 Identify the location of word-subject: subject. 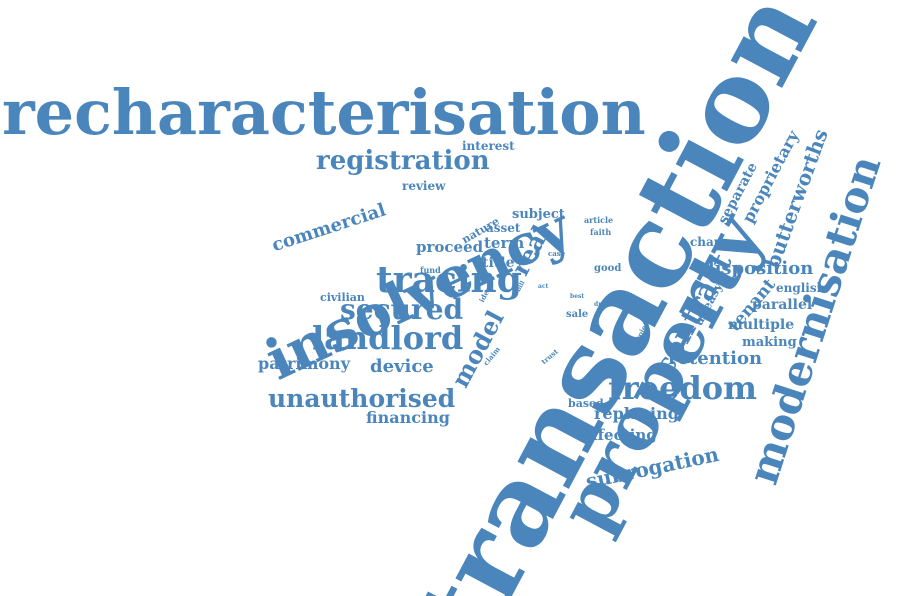
(538, 214).